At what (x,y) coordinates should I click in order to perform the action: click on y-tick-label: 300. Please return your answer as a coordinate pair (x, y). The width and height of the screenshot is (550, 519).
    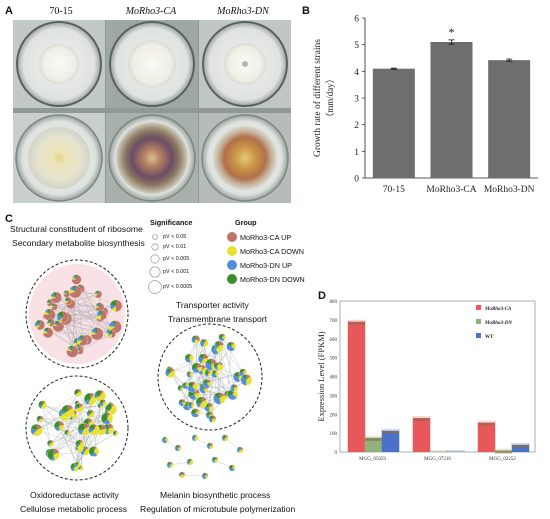
    Looking at the image, I should click on (334, 396).